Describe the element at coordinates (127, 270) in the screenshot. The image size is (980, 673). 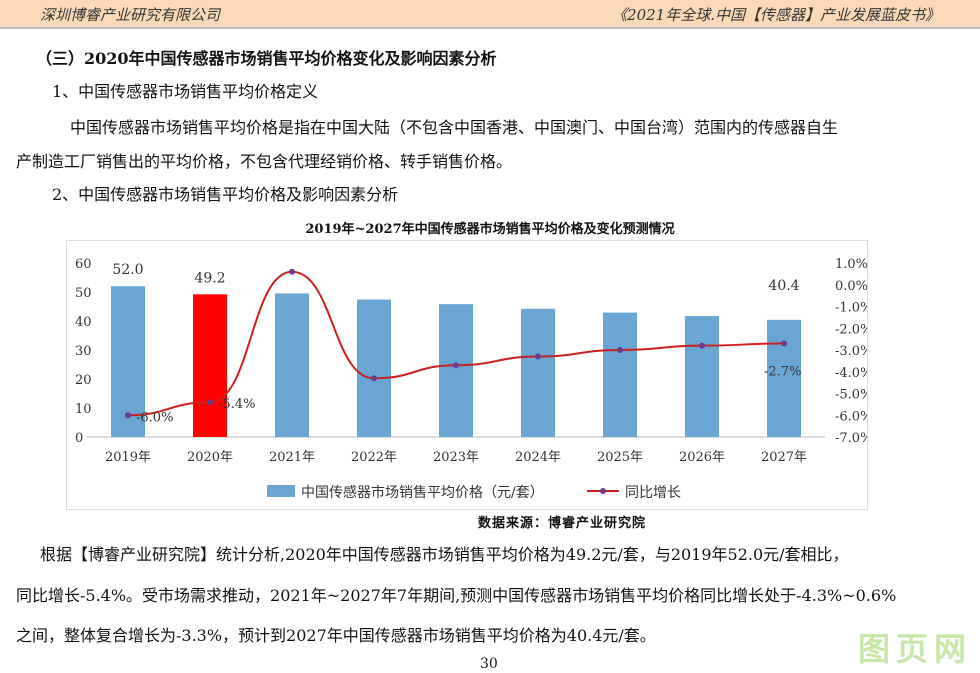
I see `bar-data-label: 52.0` at that location.